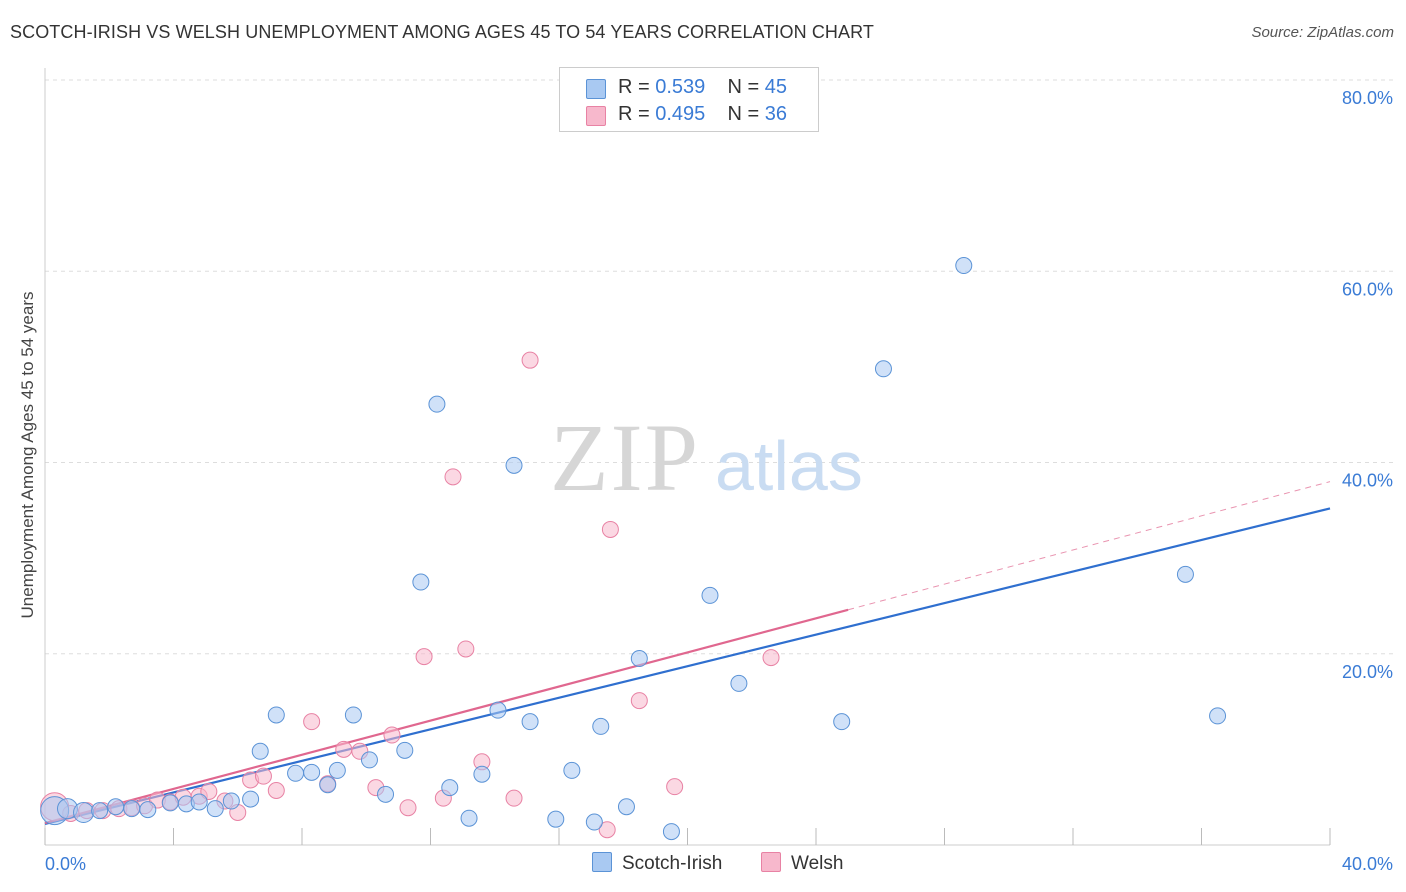  I want to click on y-tick-label: 40.0%, so click(1367, 481).